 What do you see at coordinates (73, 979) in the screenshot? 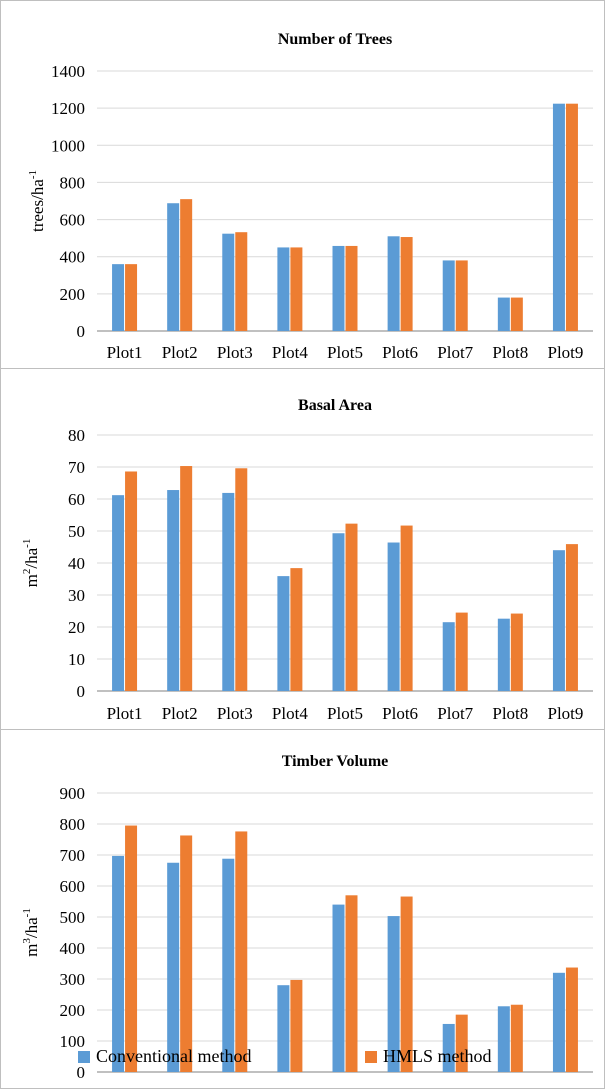
I see `y-tick-label: 300` at bounding box center [73, 979].